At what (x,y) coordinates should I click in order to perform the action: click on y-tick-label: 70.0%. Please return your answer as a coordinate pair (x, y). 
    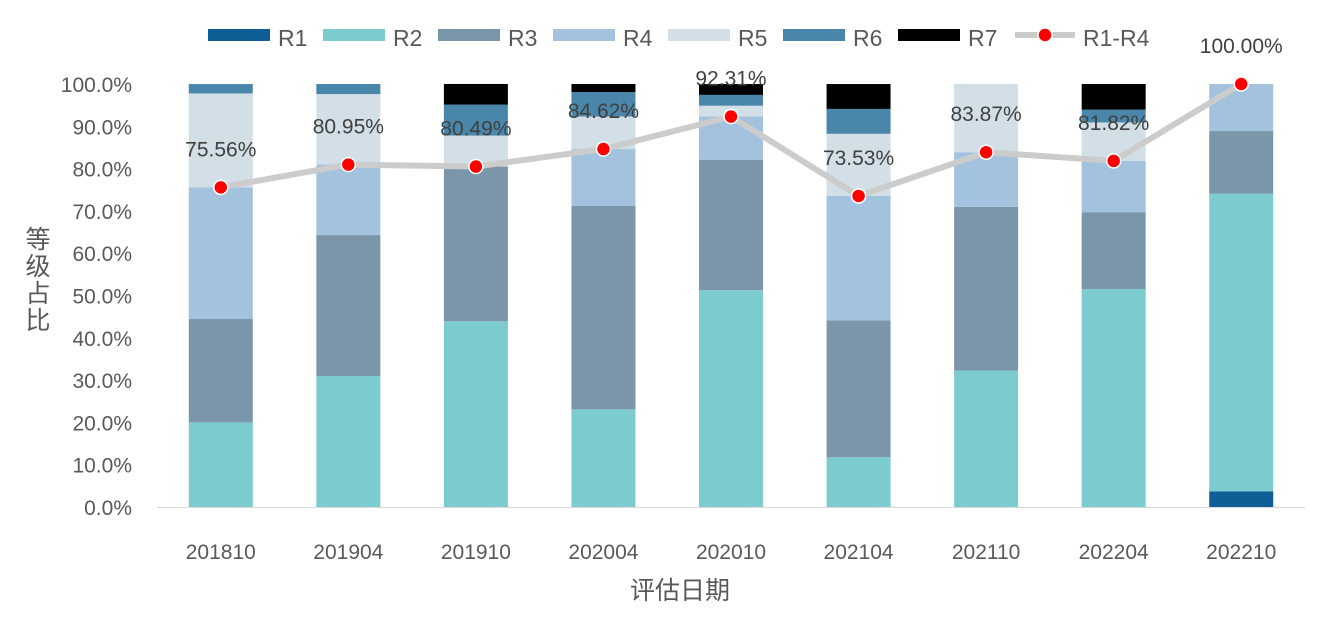
    Looking at the image, I should click on (102, 212).